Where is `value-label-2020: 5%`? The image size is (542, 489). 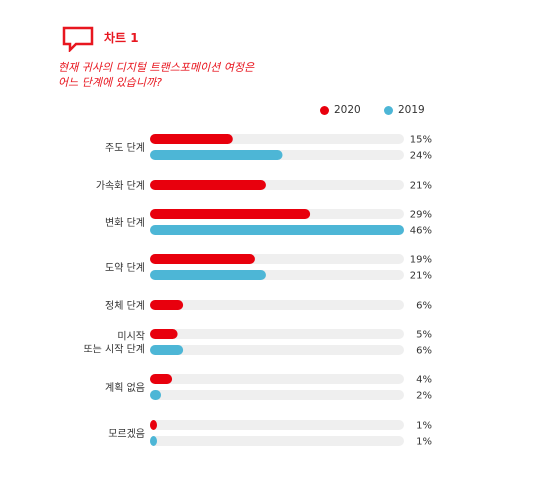
value-label-2020: 5% is located at coordinates (424, 335).